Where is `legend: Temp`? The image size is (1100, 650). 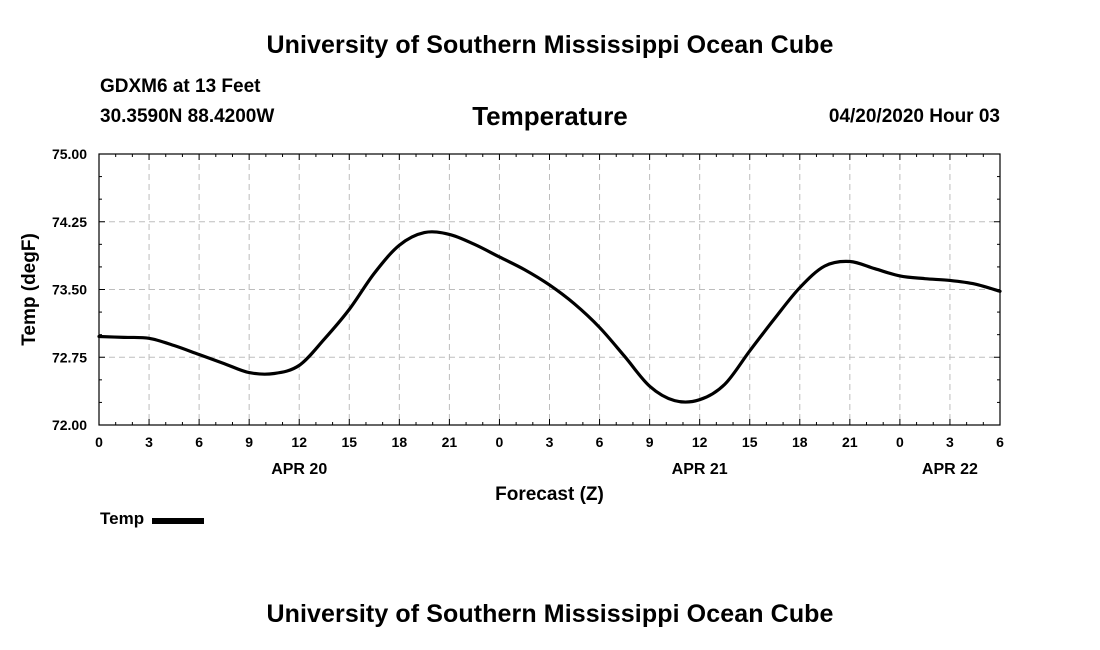 legend: Temp is located at coordinates (152, 519).